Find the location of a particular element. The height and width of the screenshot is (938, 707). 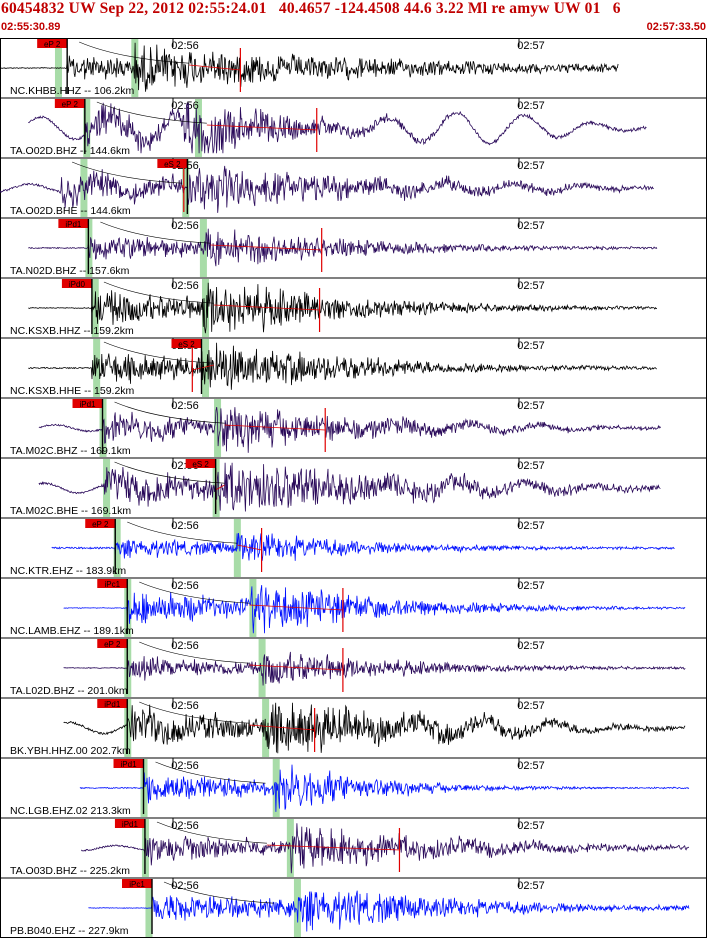

trace-row: 02:56 02:57 eP 2 NC.KHBB.HHZ -- 106.2km is located at coordinates (309, 67).